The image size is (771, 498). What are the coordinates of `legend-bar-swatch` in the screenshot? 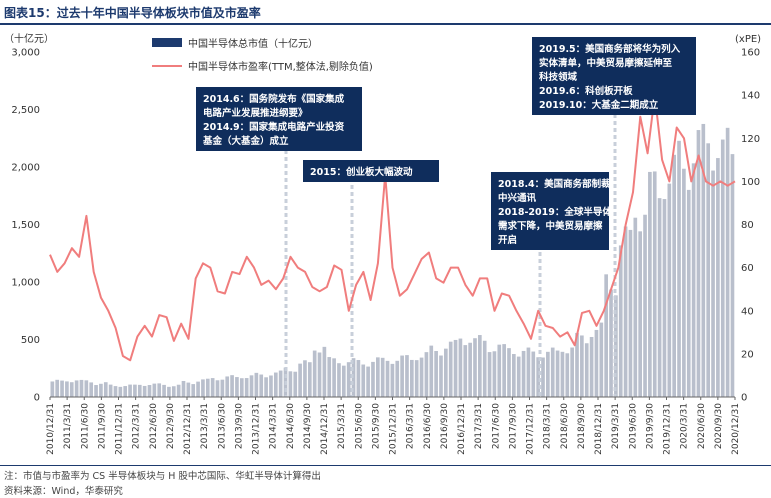 It's located at (167, 42).